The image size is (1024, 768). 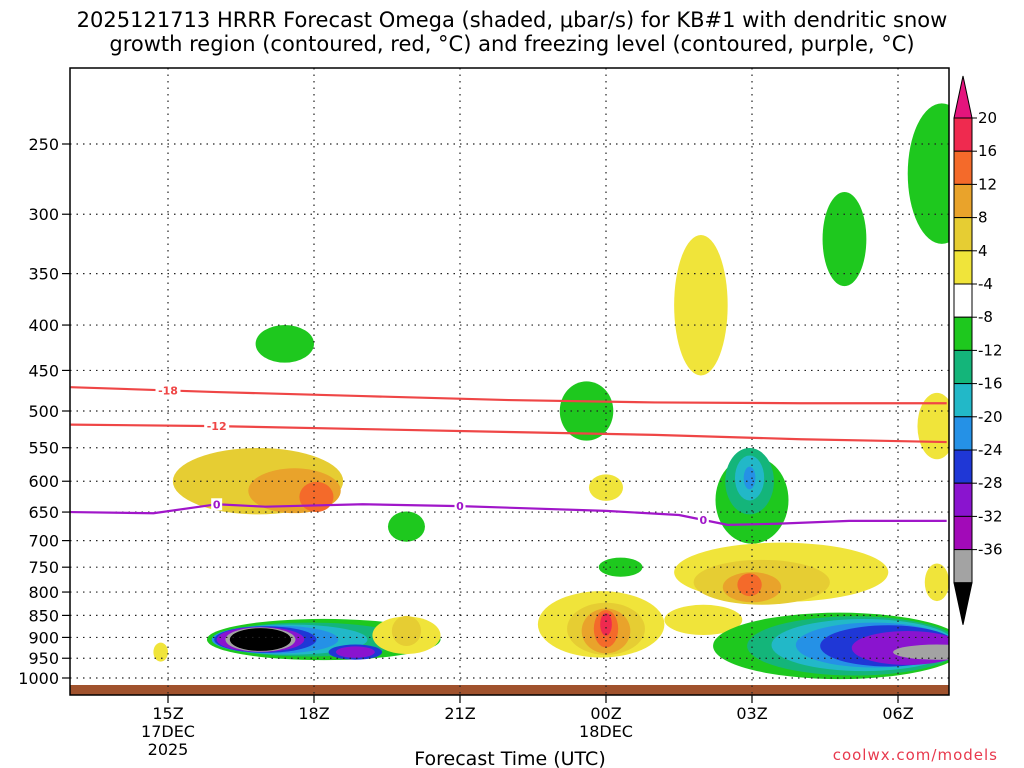 I want to click on colorbar-label-8: -16, so click(x=990, y=384).